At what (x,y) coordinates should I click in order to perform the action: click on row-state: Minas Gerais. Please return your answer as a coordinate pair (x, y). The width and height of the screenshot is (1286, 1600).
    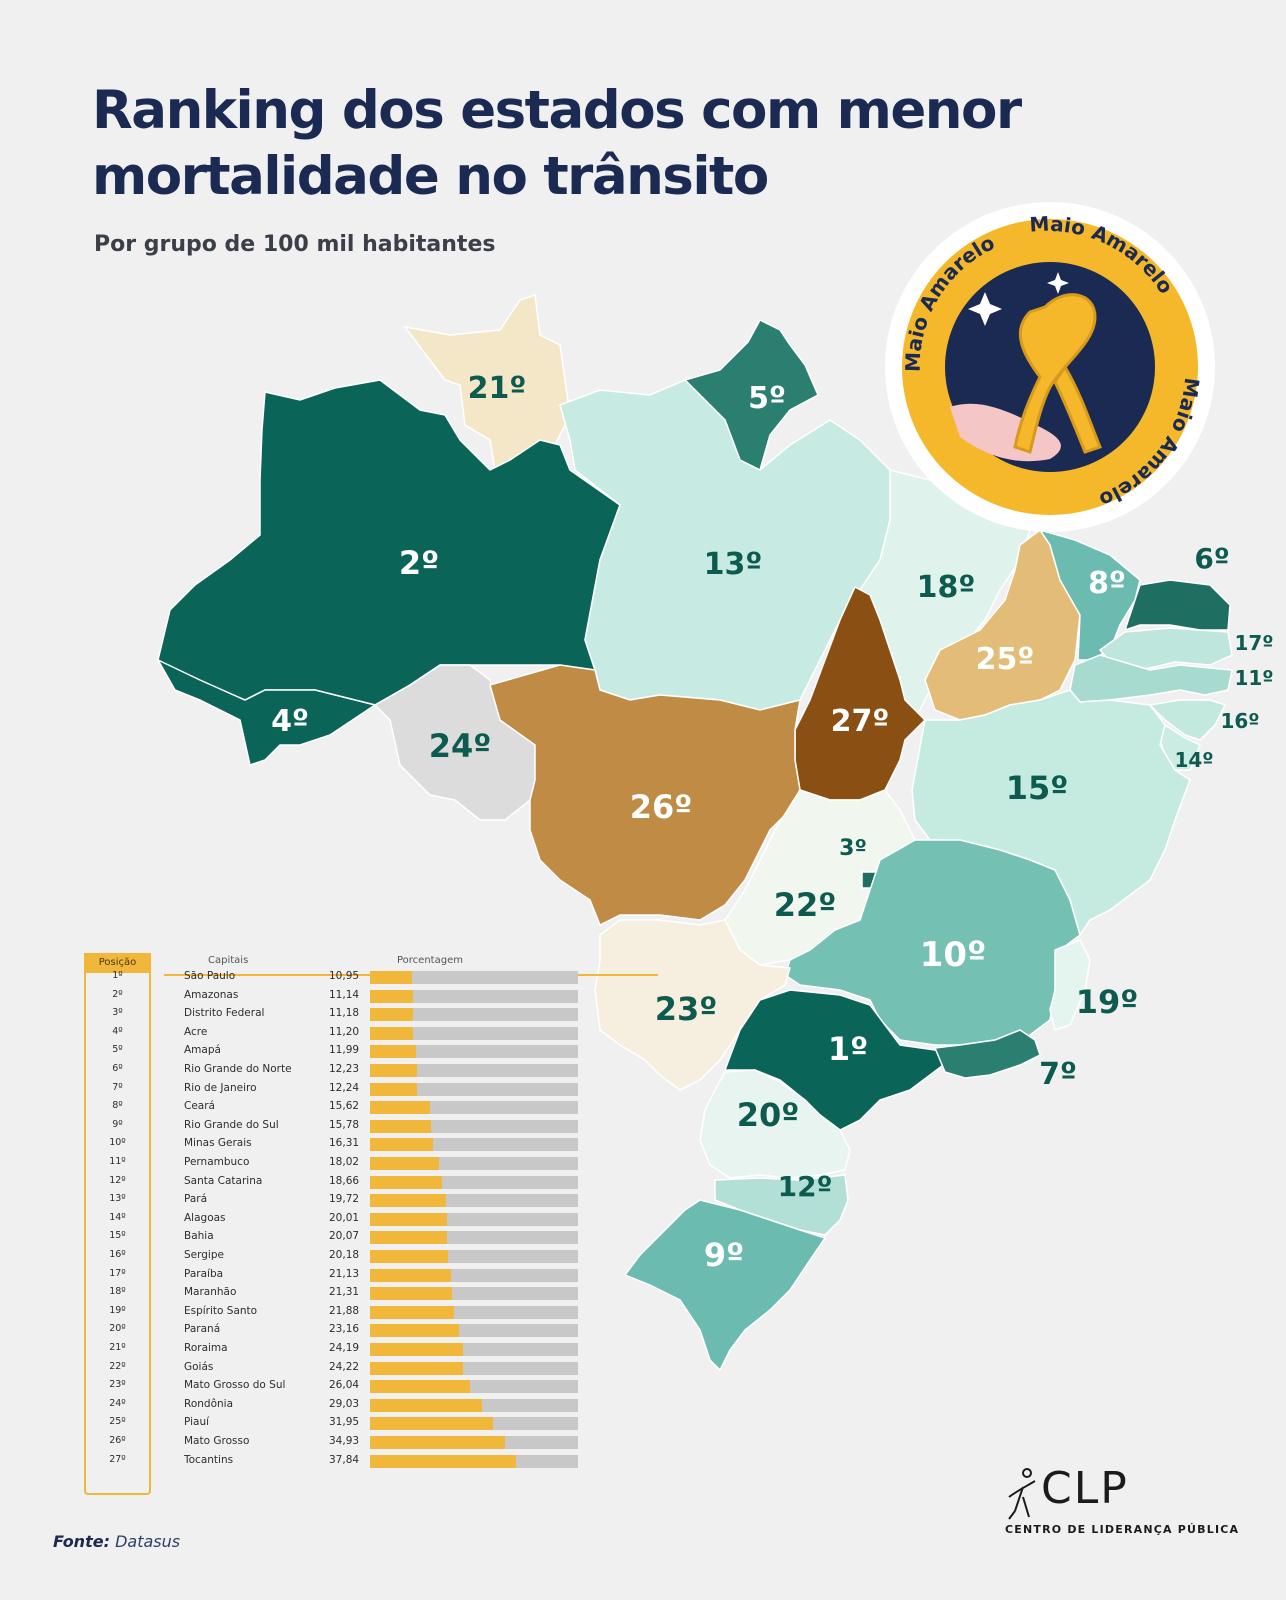
    Looking at the image, I should click on (218, 1143).